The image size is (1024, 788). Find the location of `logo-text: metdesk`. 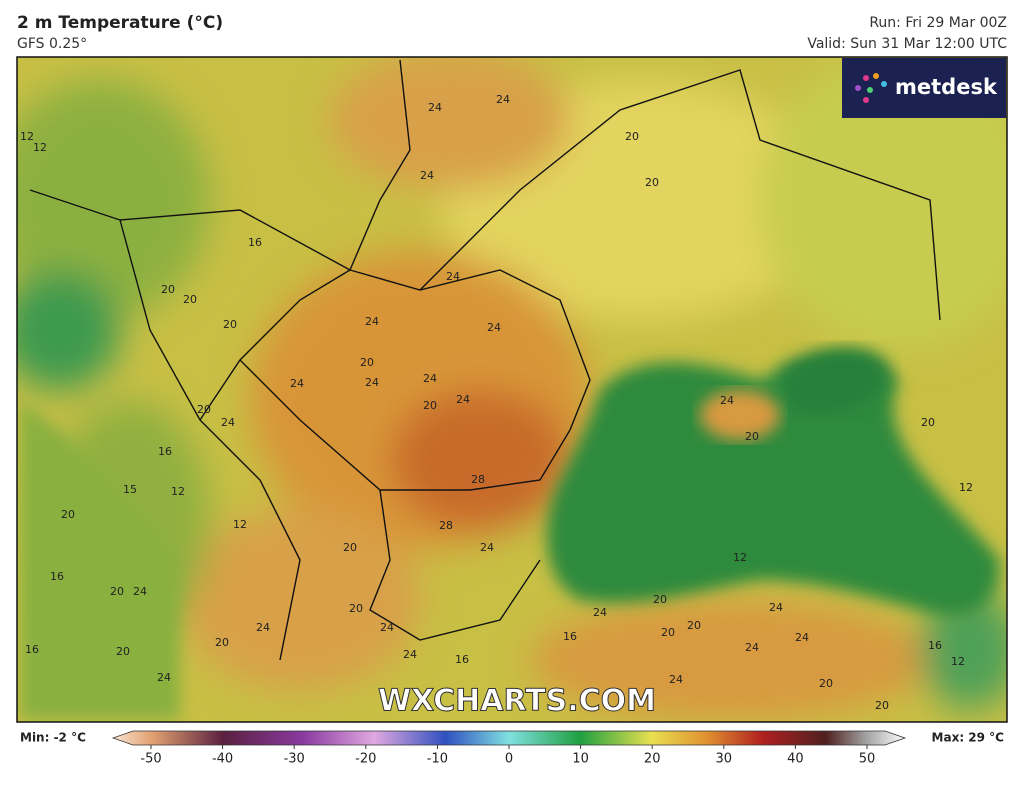

logo-text: metdesk is located at coordinates (946, 87).